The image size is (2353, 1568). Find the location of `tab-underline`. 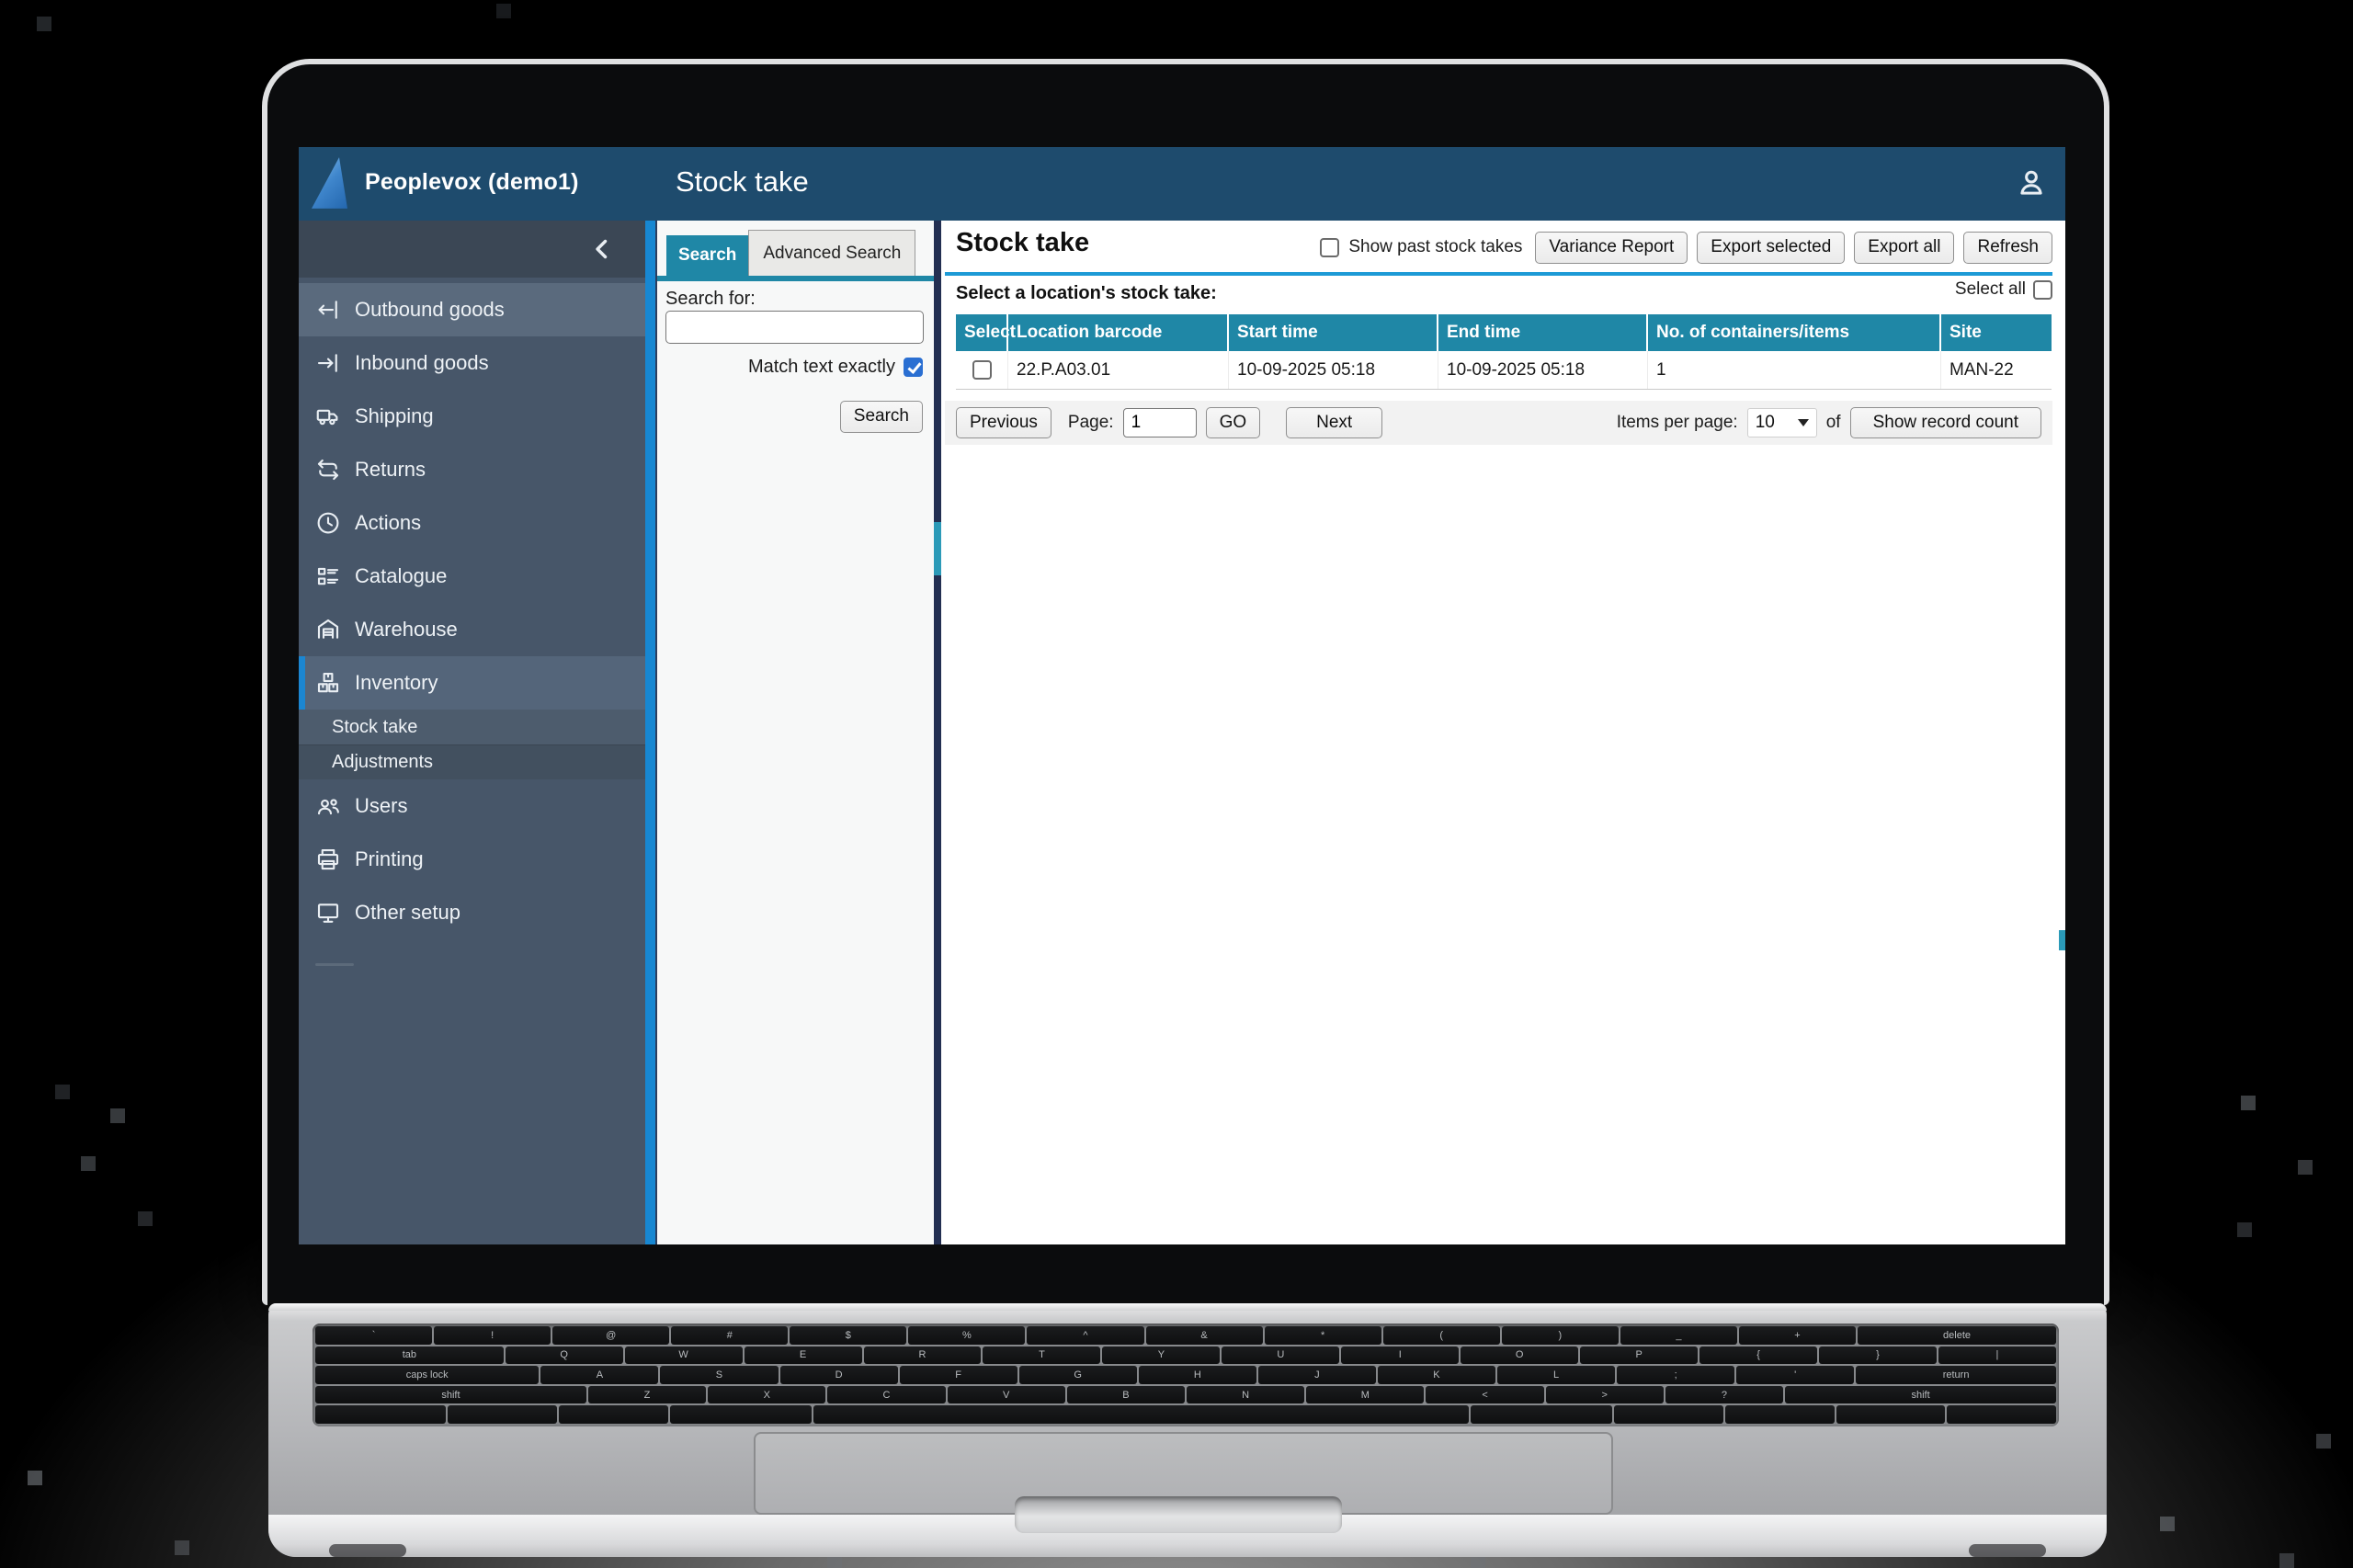

tab-underline is located at coordinates (795, 278).